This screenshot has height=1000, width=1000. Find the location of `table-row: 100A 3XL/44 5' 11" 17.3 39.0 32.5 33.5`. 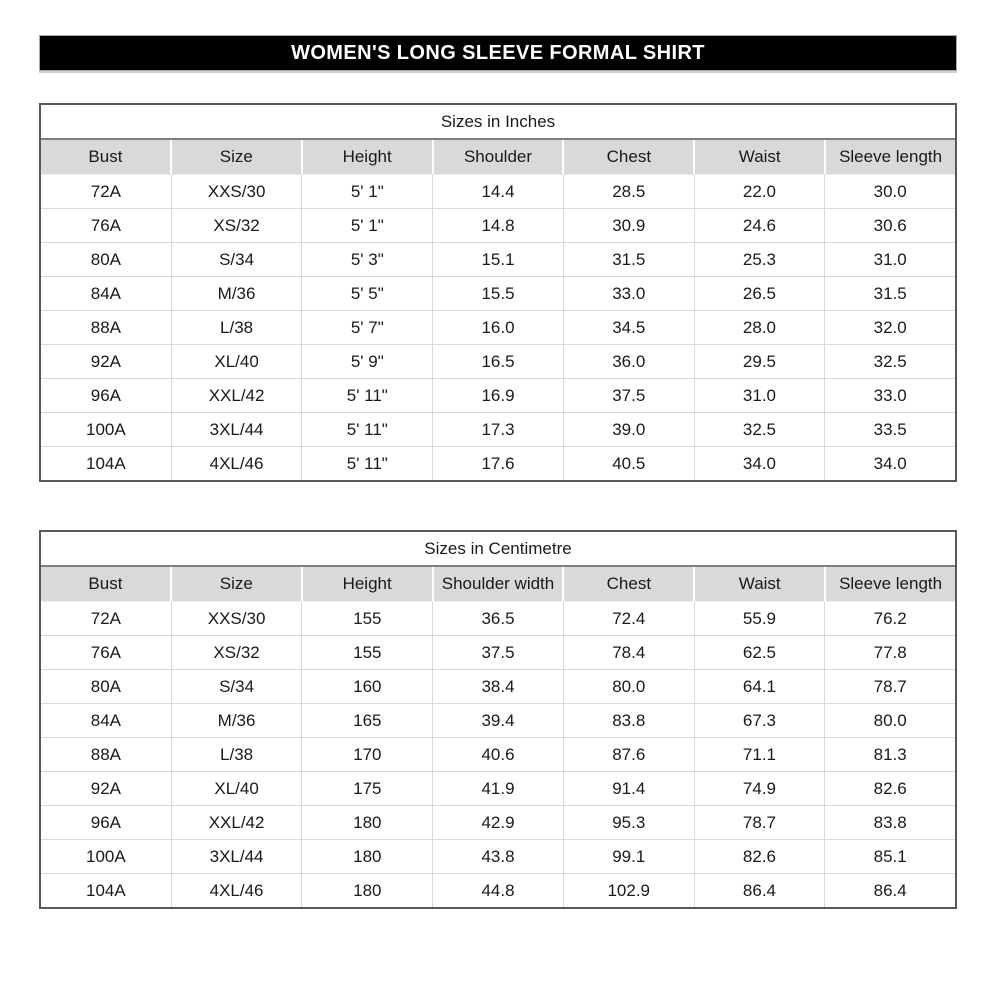

table-row: 100A 3XL/44 5' 11" 17.3 39.0 32.5 33.5 is located at coordinates (498, 429).